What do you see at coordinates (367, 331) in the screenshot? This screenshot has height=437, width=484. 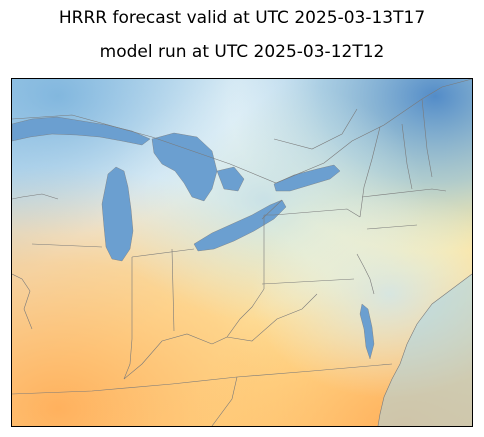 I see `chesapeake-bay` at bounding box center [367, 331].